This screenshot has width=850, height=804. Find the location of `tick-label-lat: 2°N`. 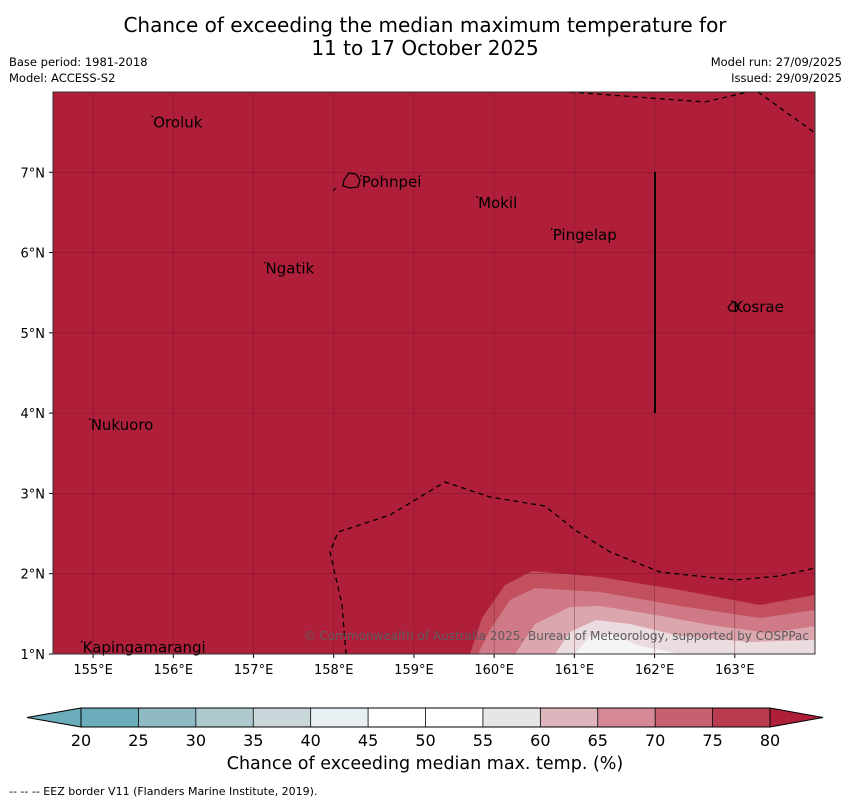

tick-label-lat: 2°N is located at coordinates (33, 575).